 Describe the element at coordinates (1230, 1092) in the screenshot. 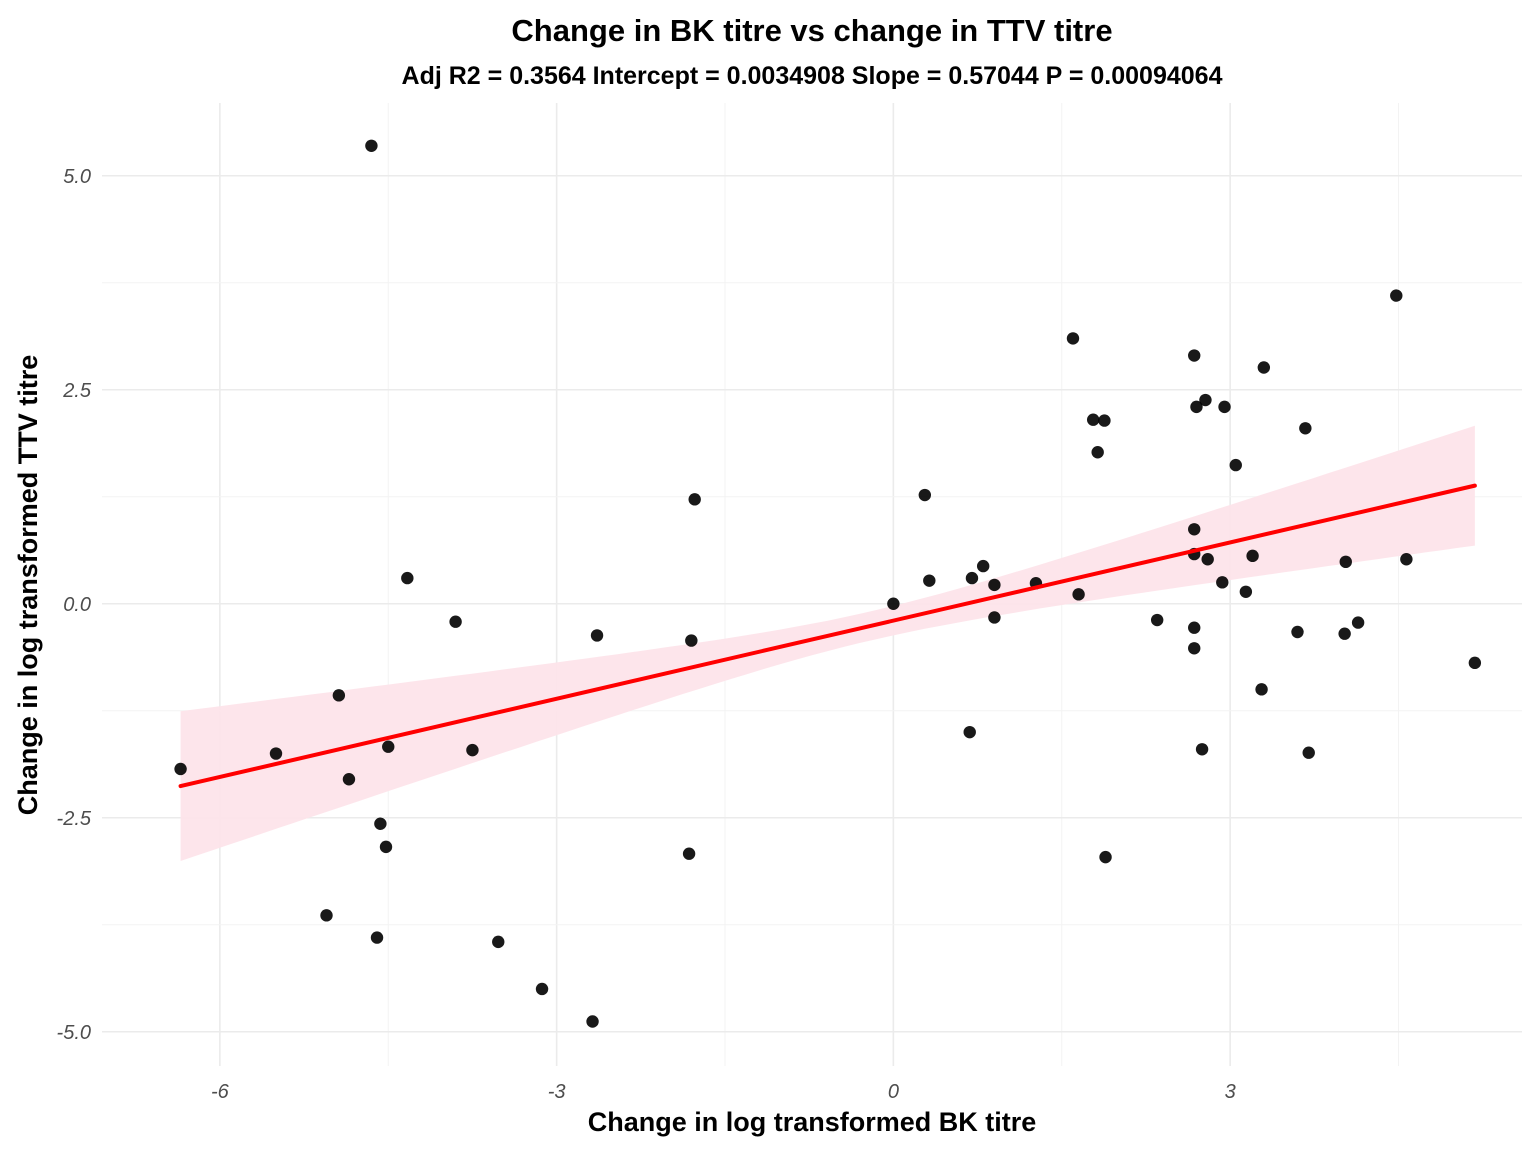

I see `x-tick-label: 3` at that location.